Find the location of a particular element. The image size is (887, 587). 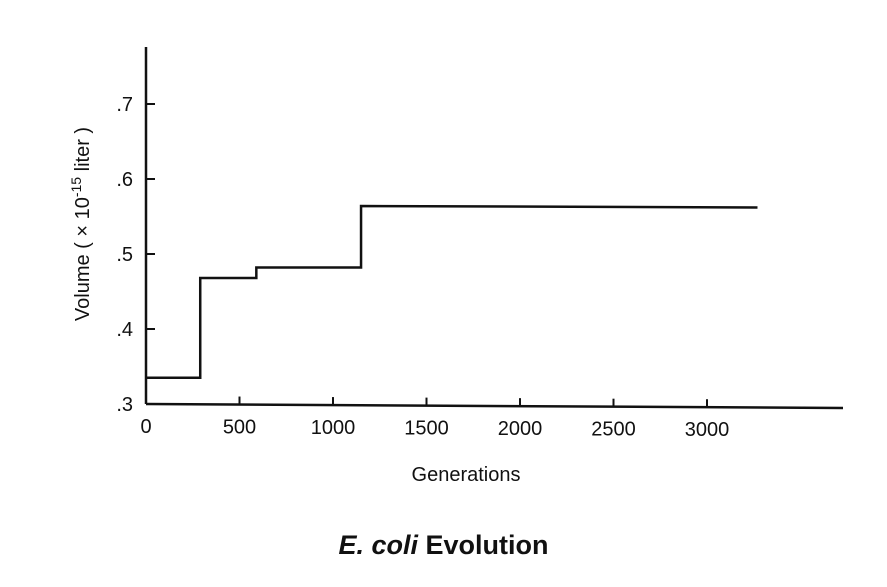

y-axis-title-suffix: liter ) is located at coordinates (83, 152).